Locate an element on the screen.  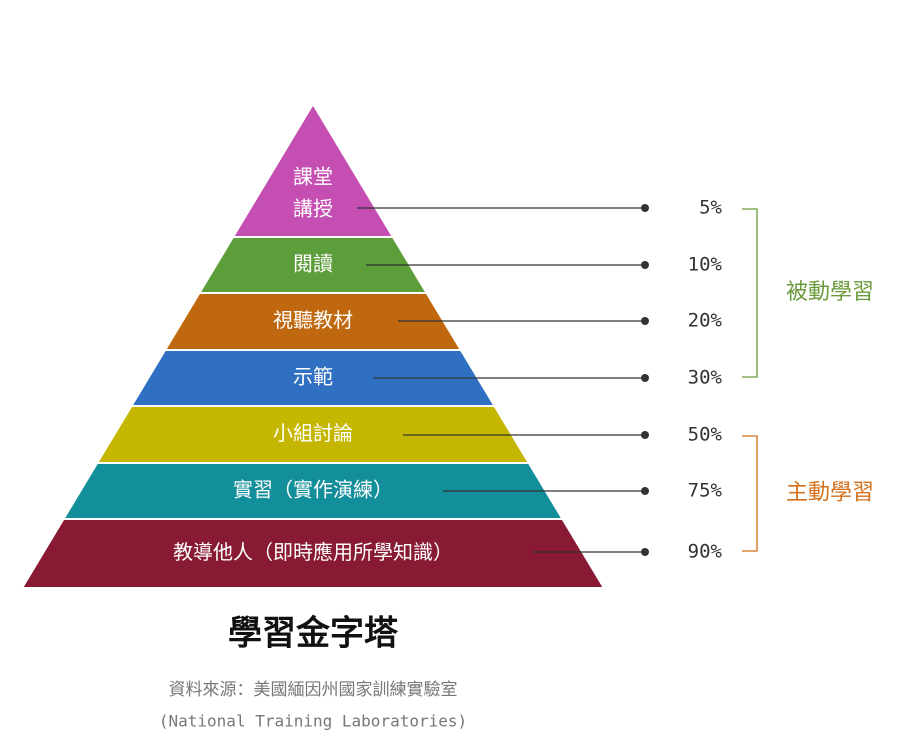
group-label: 主動學習 is located at coordinates (830, 493).